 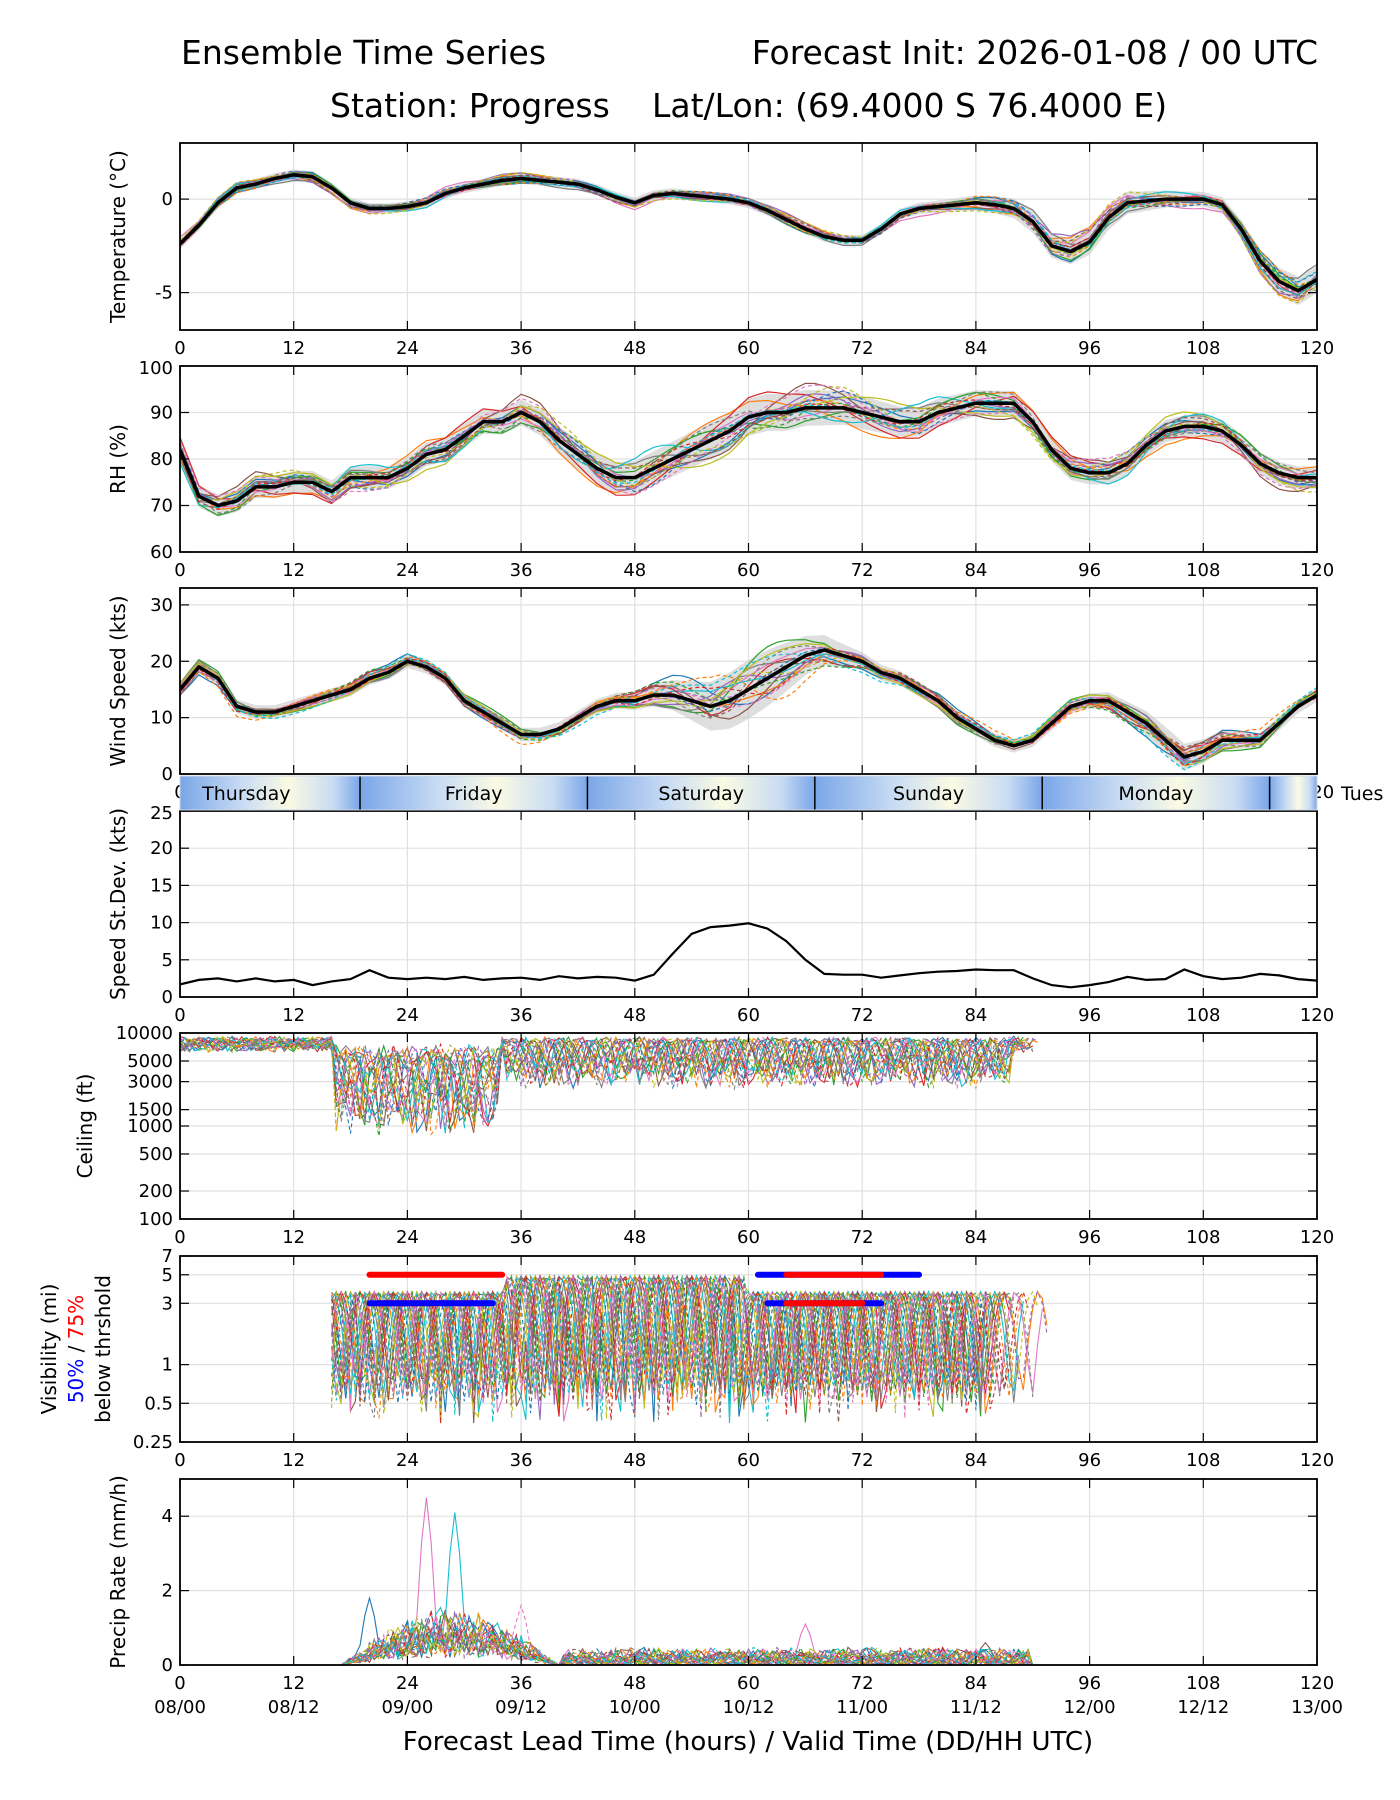 What do you see at coordinates (150, 1082) in the screenshot?
I see `y-tick-label: 3000` at bounding box center [150, 1082].